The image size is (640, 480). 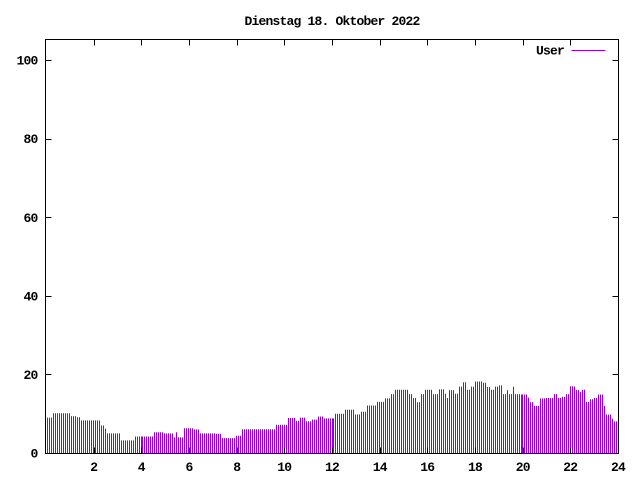 What do you see at coordinates (30, 139) in the screenshot?
I see `svg-text: 80` at bounding box center [30, 139].